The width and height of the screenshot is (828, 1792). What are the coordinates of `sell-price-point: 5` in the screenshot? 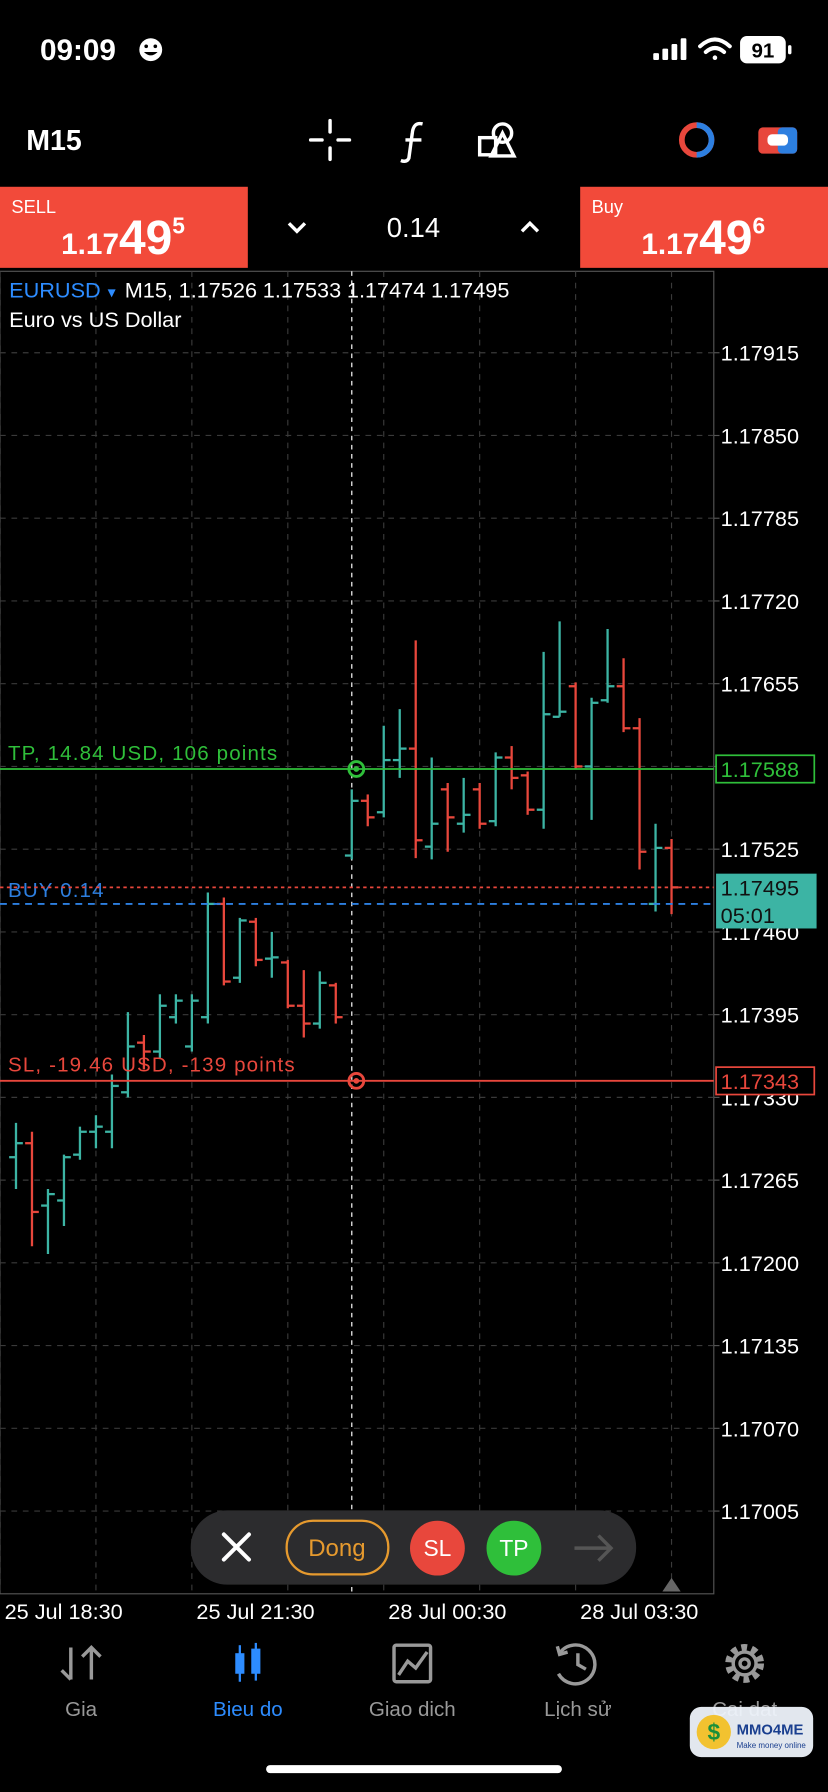 It's located at (178, 226).